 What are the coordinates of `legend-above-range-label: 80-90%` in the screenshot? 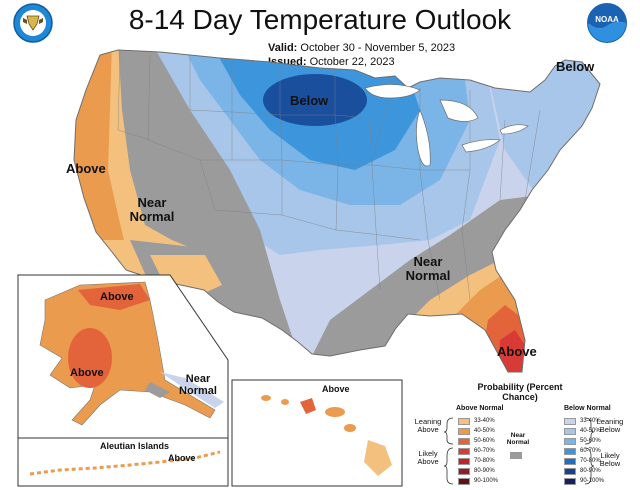 It's located at (484, 471).